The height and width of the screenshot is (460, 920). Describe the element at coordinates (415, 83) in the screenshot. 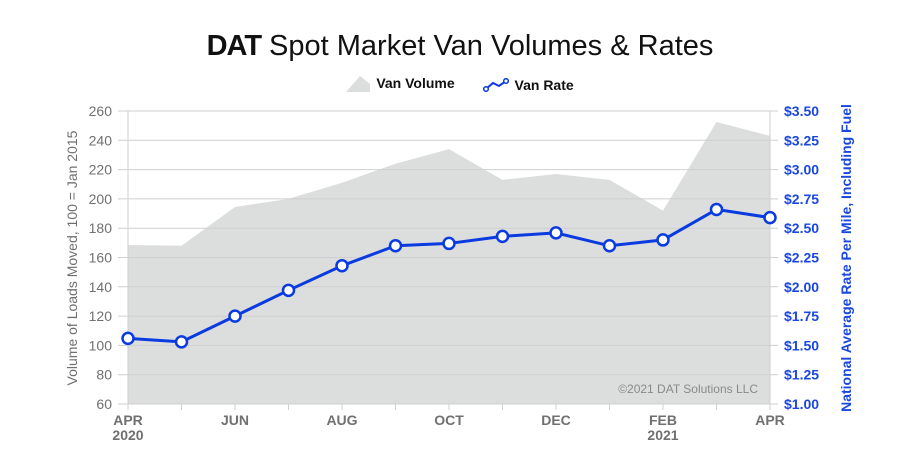

I see `legend-label: Van Volume` at that location.